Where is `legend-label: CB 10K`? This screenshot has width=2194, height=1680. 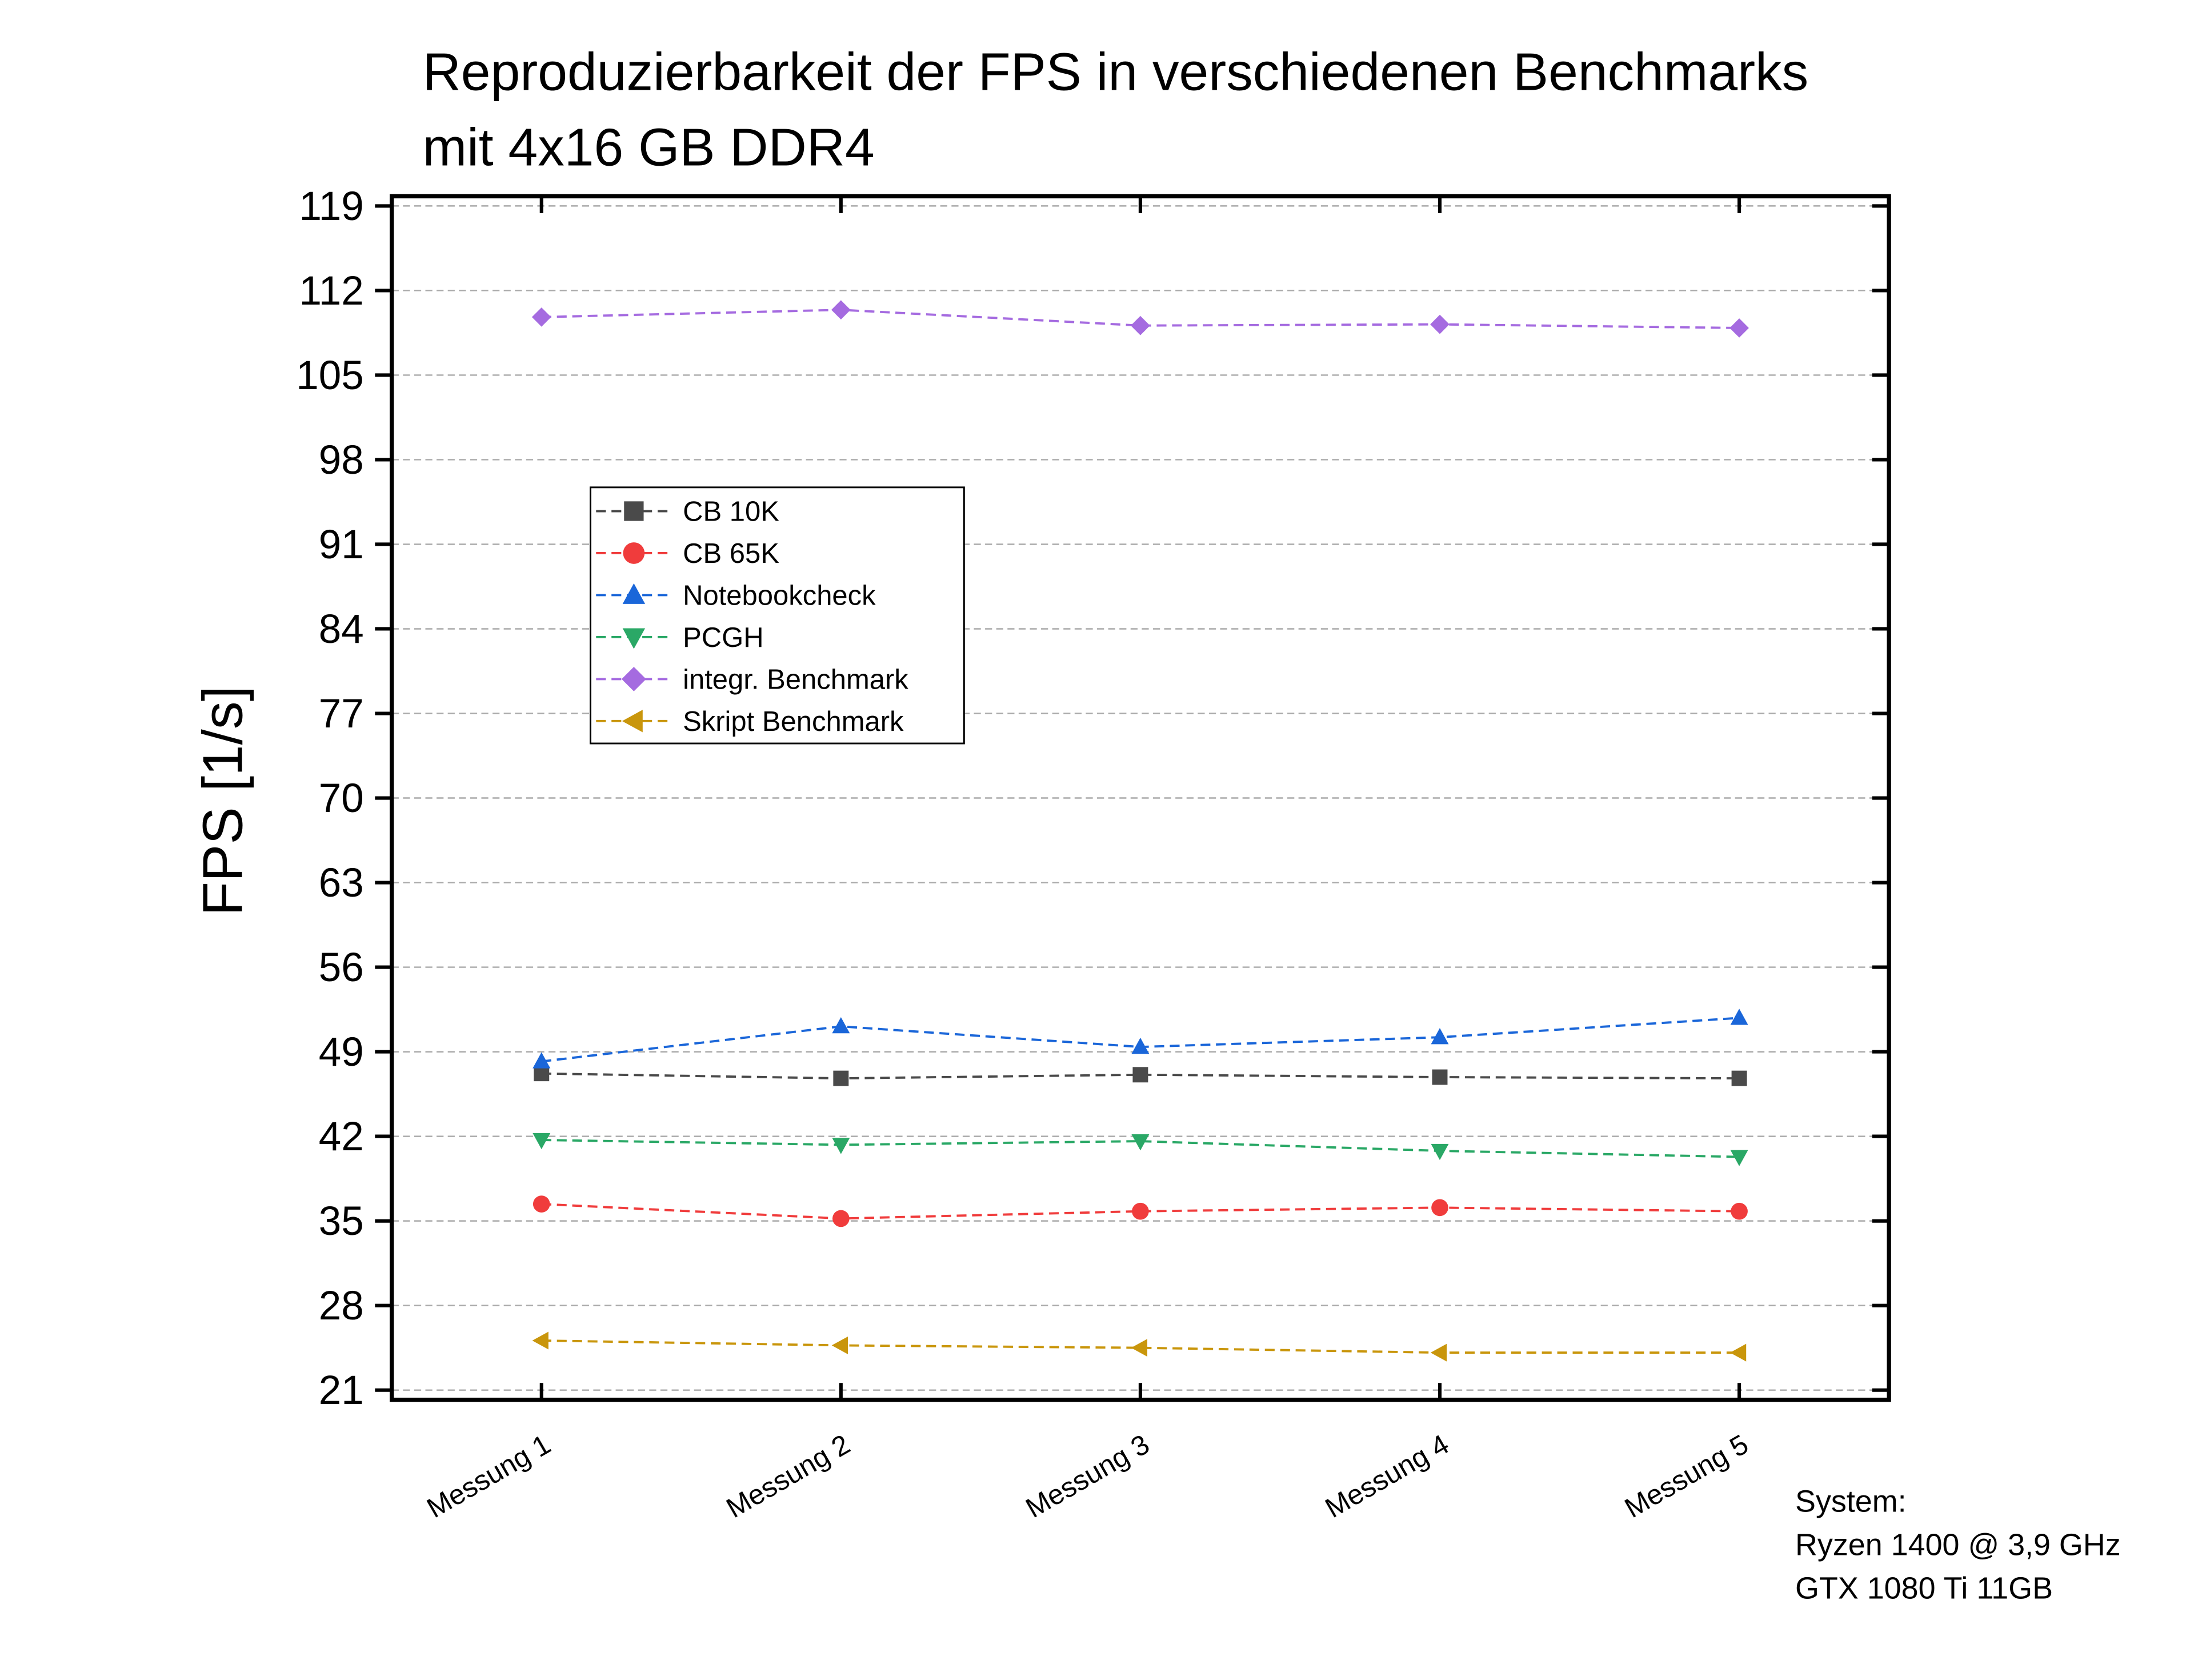 legend-label: CB 10K is located at coordinates (731, 512).